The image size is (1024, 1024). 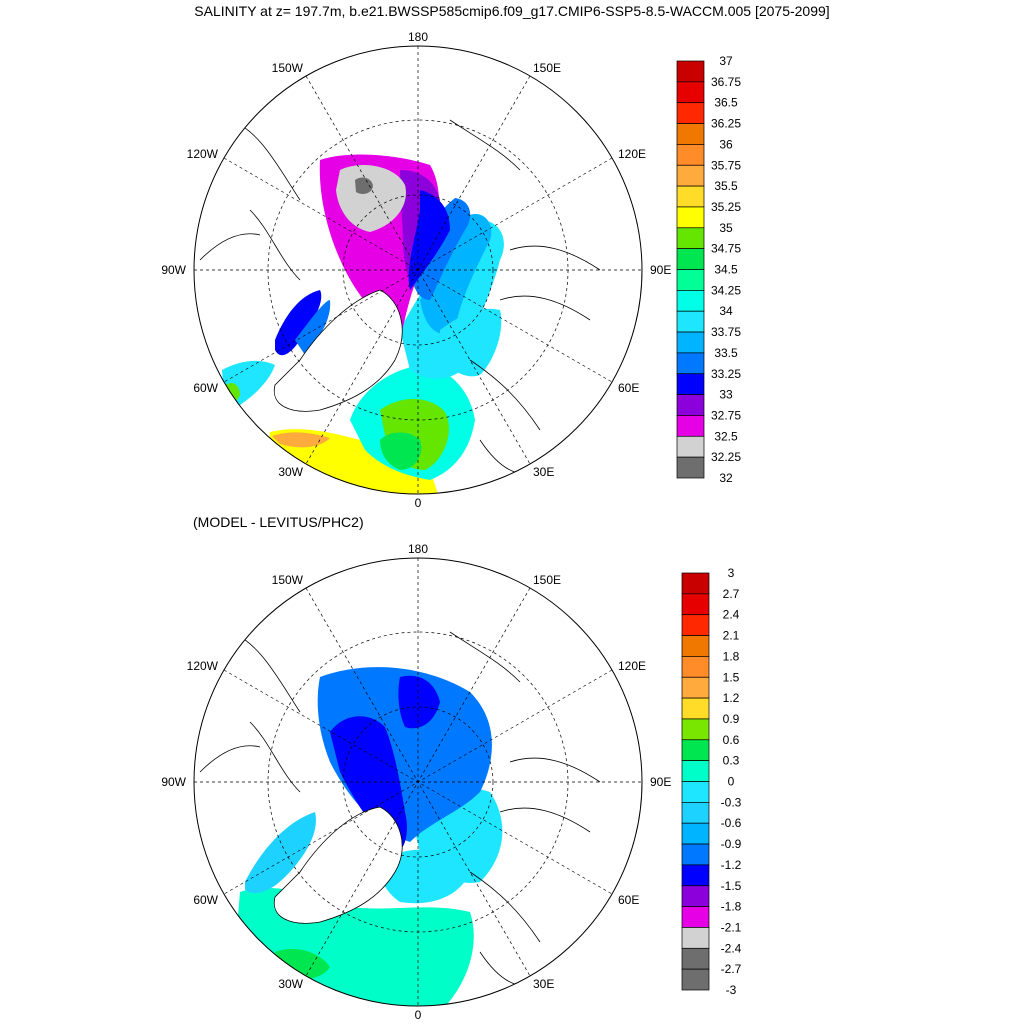 What do you see at coordinates (731, 886) in the screenshot?
I see `difference-colorbar-tick-label: -1.5` at bounding box center [731, 886].